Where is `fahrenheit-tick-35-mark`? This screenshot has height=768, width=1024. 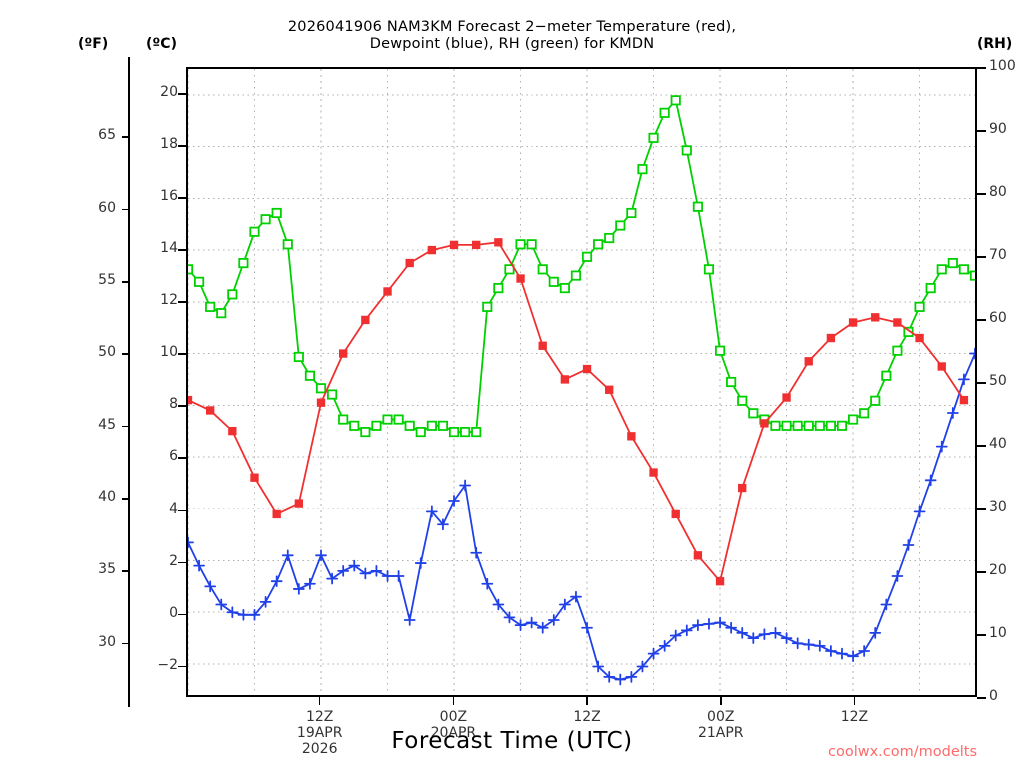
fahrenheit-tick-35-mark is located at coordinates (126, 571).